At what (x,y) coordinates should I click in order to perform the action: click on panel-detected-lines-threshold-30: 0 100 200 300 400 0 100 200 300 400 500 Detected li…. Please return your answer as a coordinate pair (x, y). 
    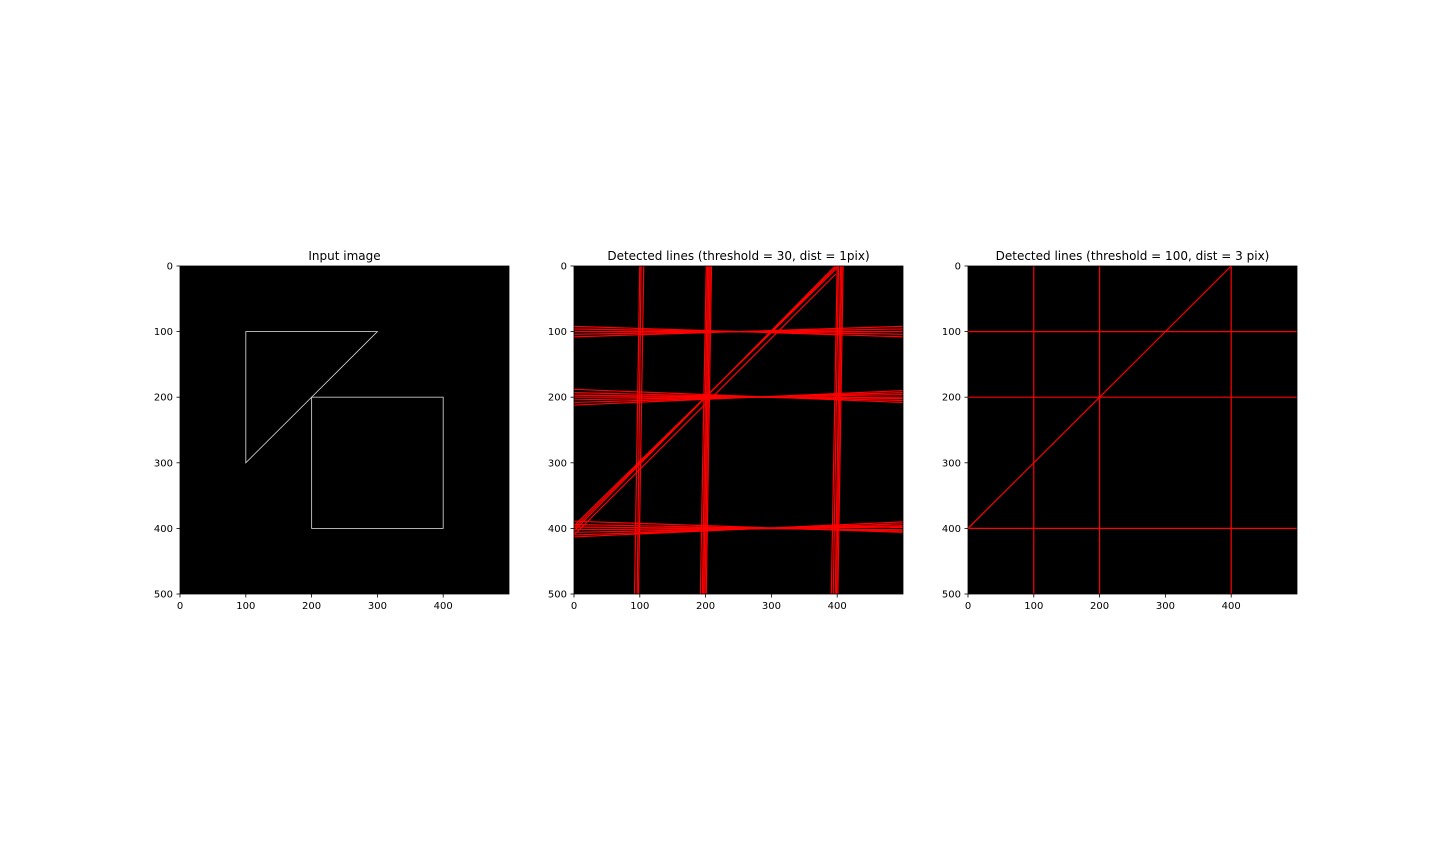
    Looking at the image, I should click on (726, 430).